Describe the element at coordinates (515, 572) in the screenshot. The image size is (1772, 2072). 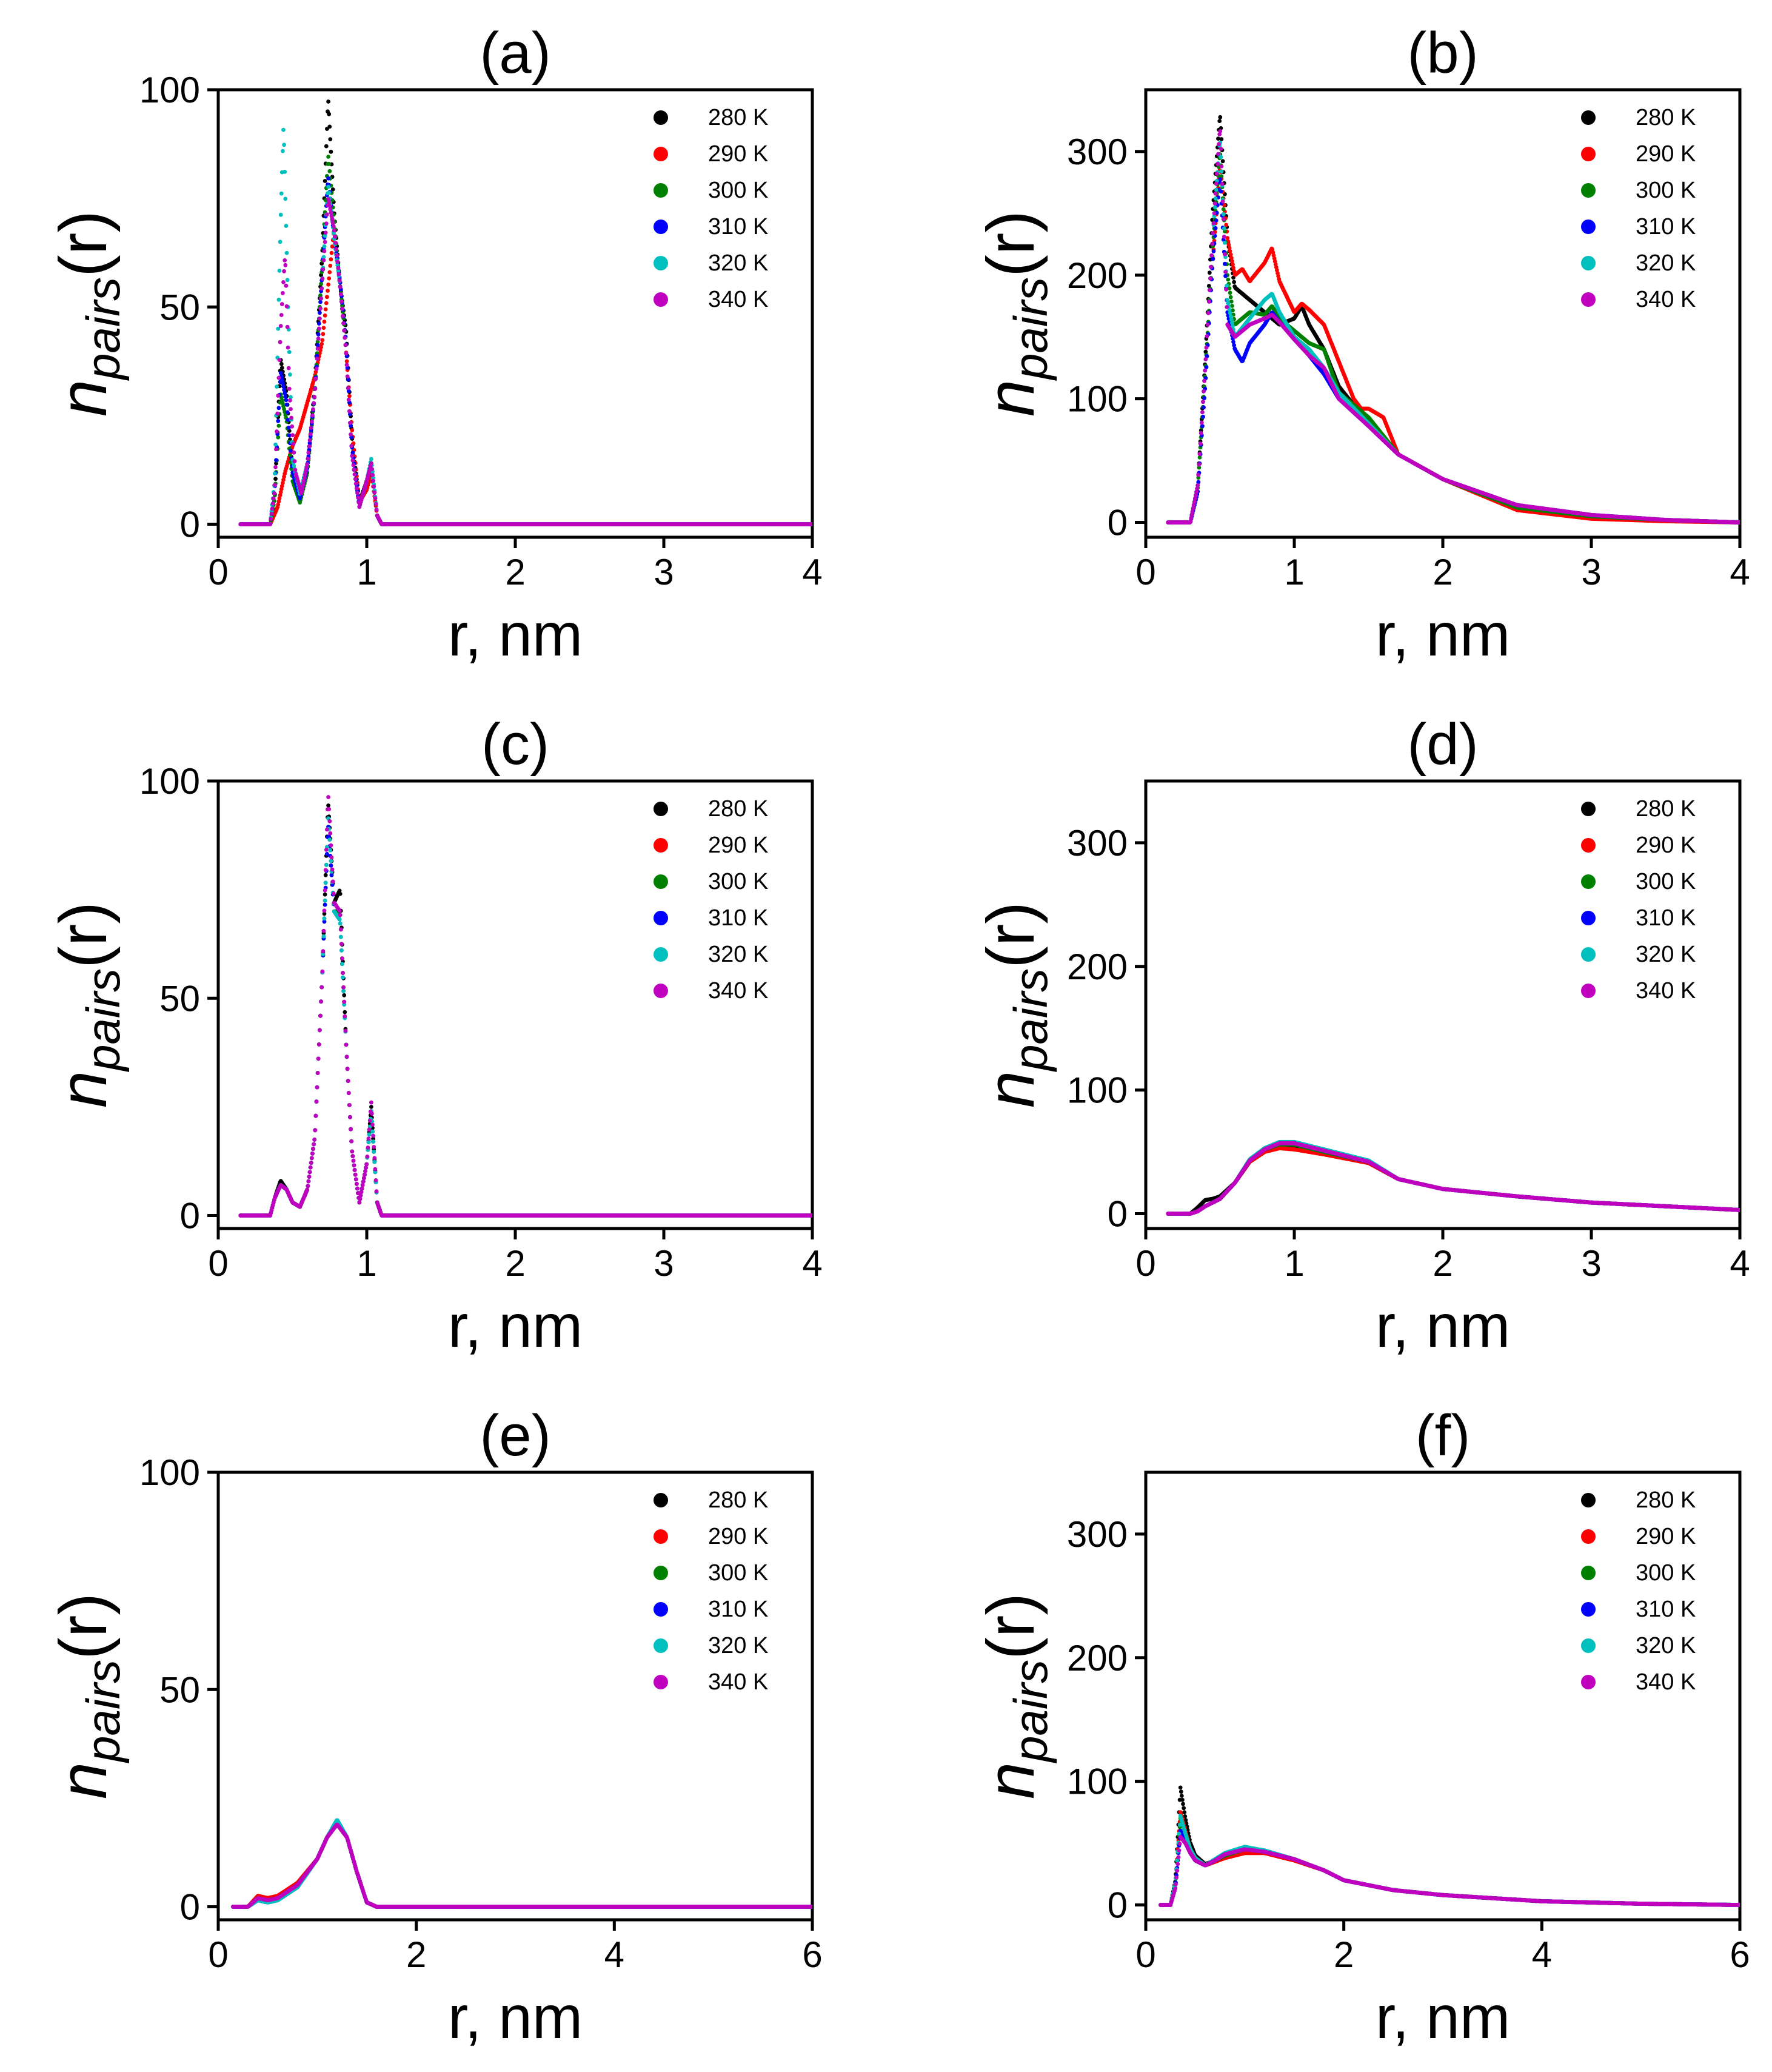
I see `x-tick-label: 2` at that location.